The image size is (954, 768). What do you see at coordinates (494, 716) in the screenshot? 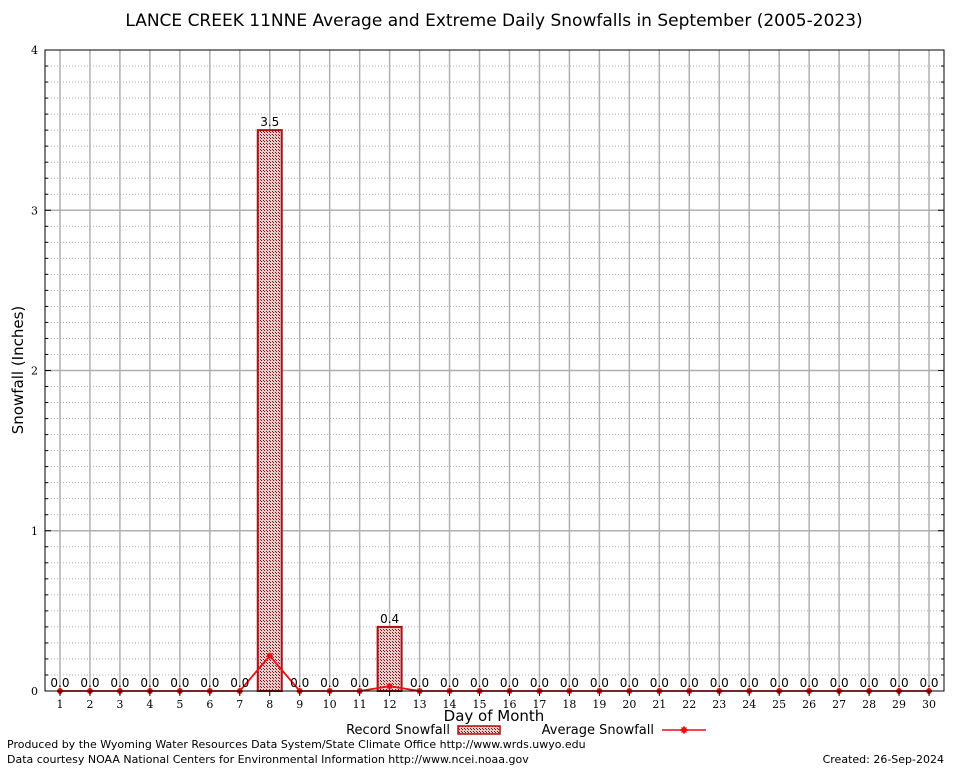
I see `x-axis-label: Day of Month` at bounding box center [494, 716].